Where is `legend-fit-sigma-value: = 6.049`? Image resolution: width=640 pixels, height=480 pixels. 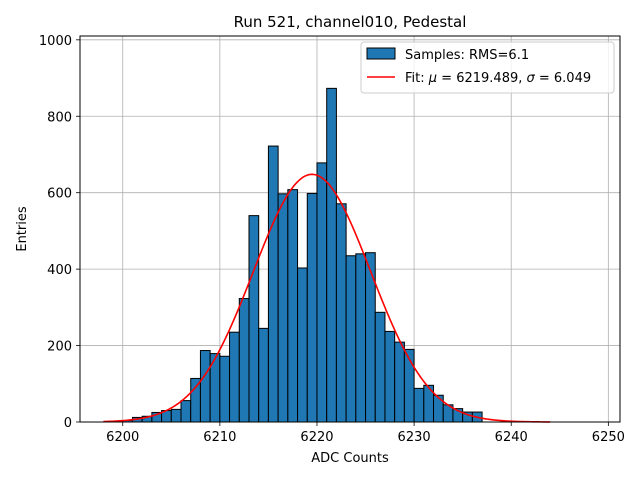 legend-fit-sigma-value: = 6.049 is located at coordinates (563, 78).